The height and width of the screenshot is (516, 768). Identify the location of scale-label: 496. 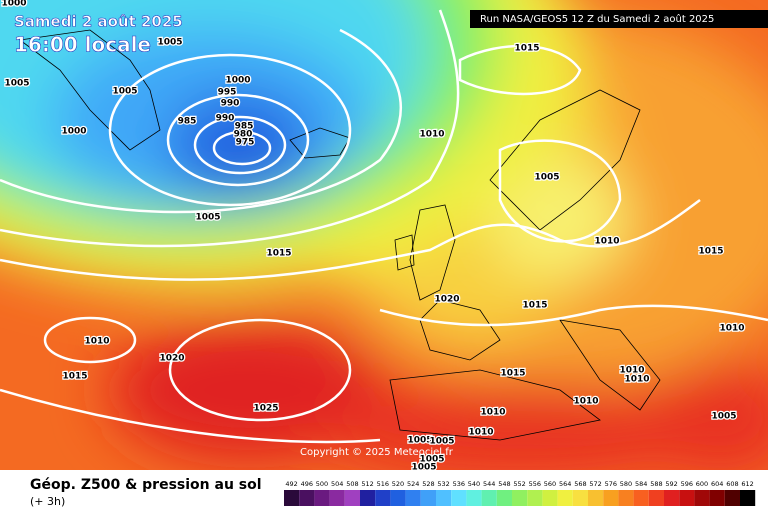
(307, 484).